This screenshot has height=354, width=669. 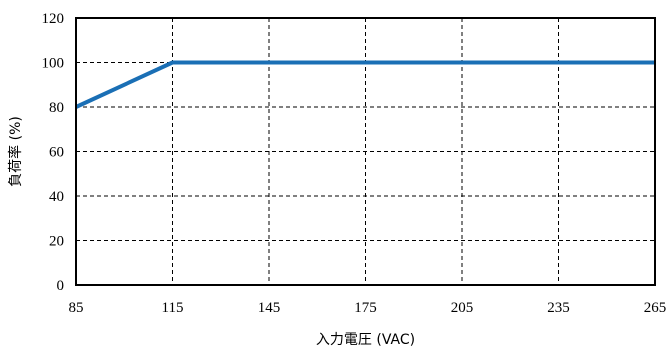 I want to click on y-axis-title: 負荷率 (%), so click(x=15, y=151).